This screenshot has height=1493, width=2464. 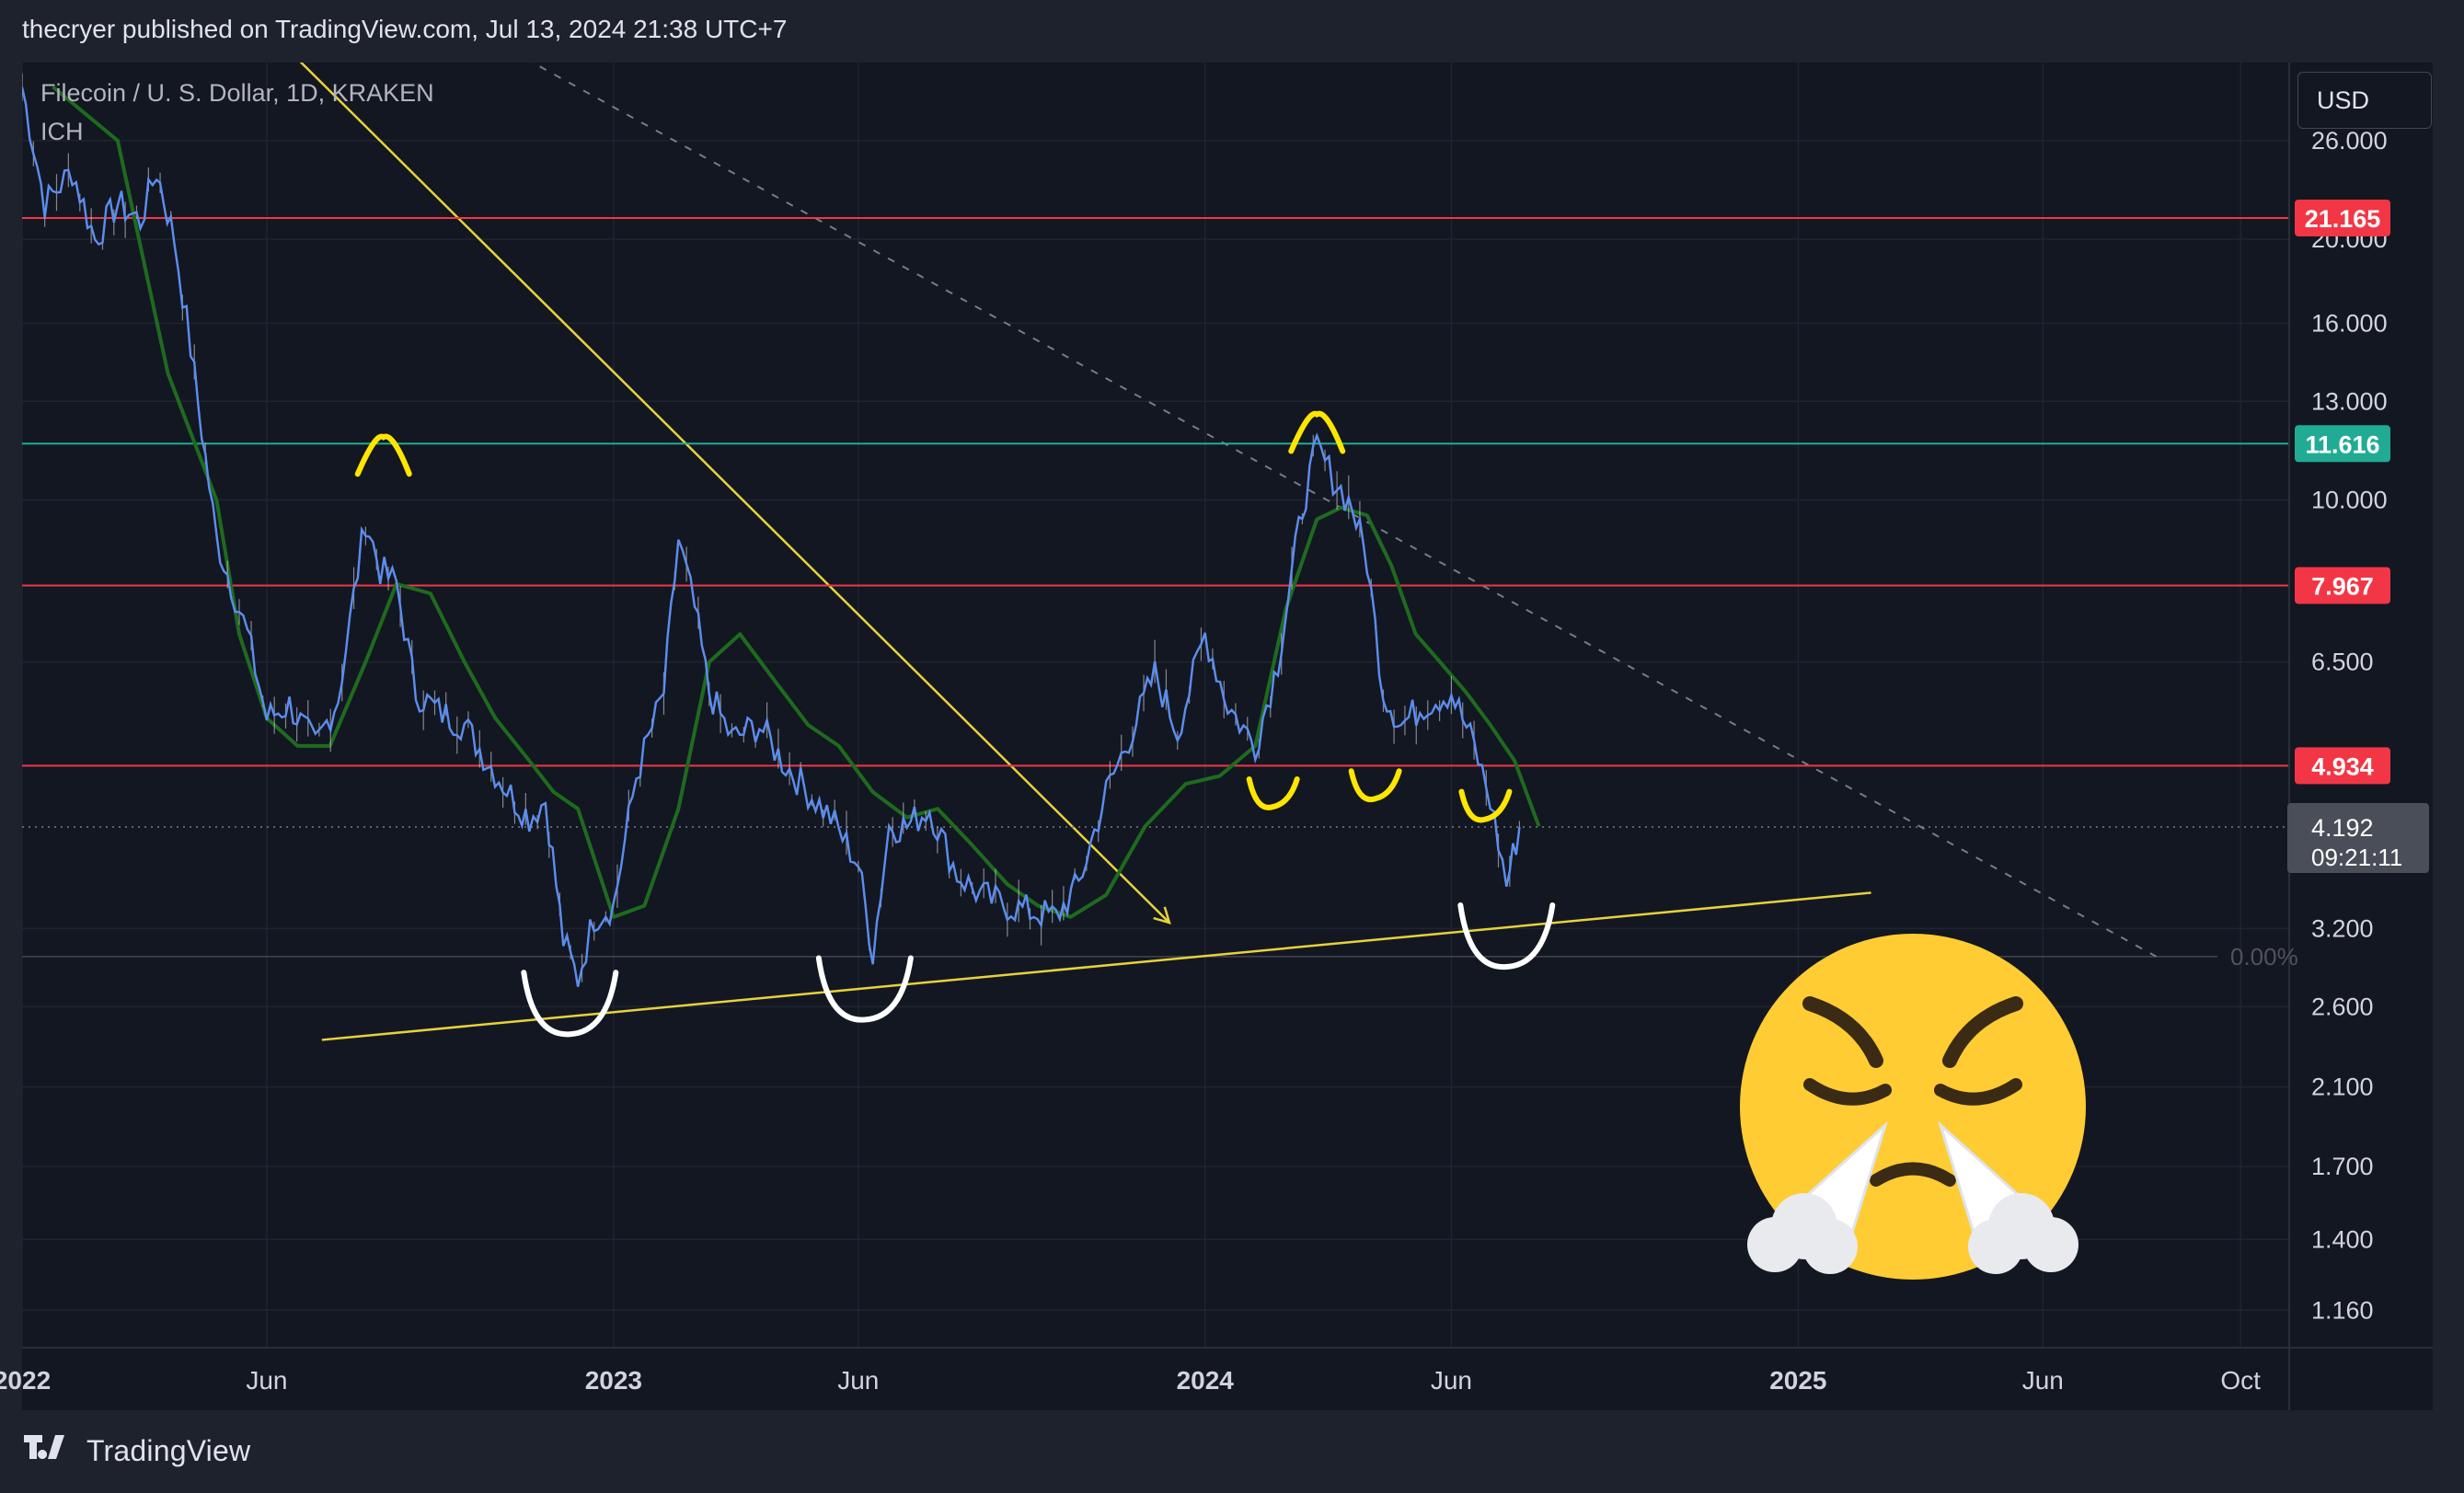 What do you see at coordinates (1162, 915) in the screenshot?
I see `trendline-arrowhead` at bounding box center [1162, 915].